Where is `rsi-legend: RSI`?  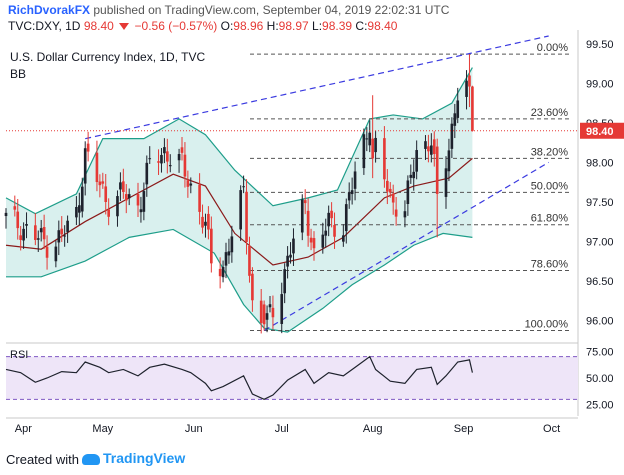 rsi-legend: RSI is located at coordinates (19, 355).